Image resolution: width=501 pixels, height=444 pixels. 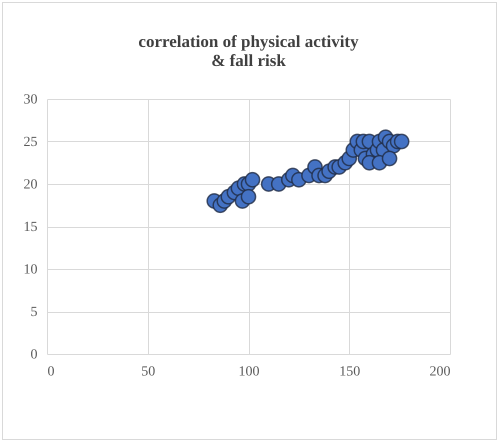 I want to click on x-tick-label: 150, so click(x=349, y=372).